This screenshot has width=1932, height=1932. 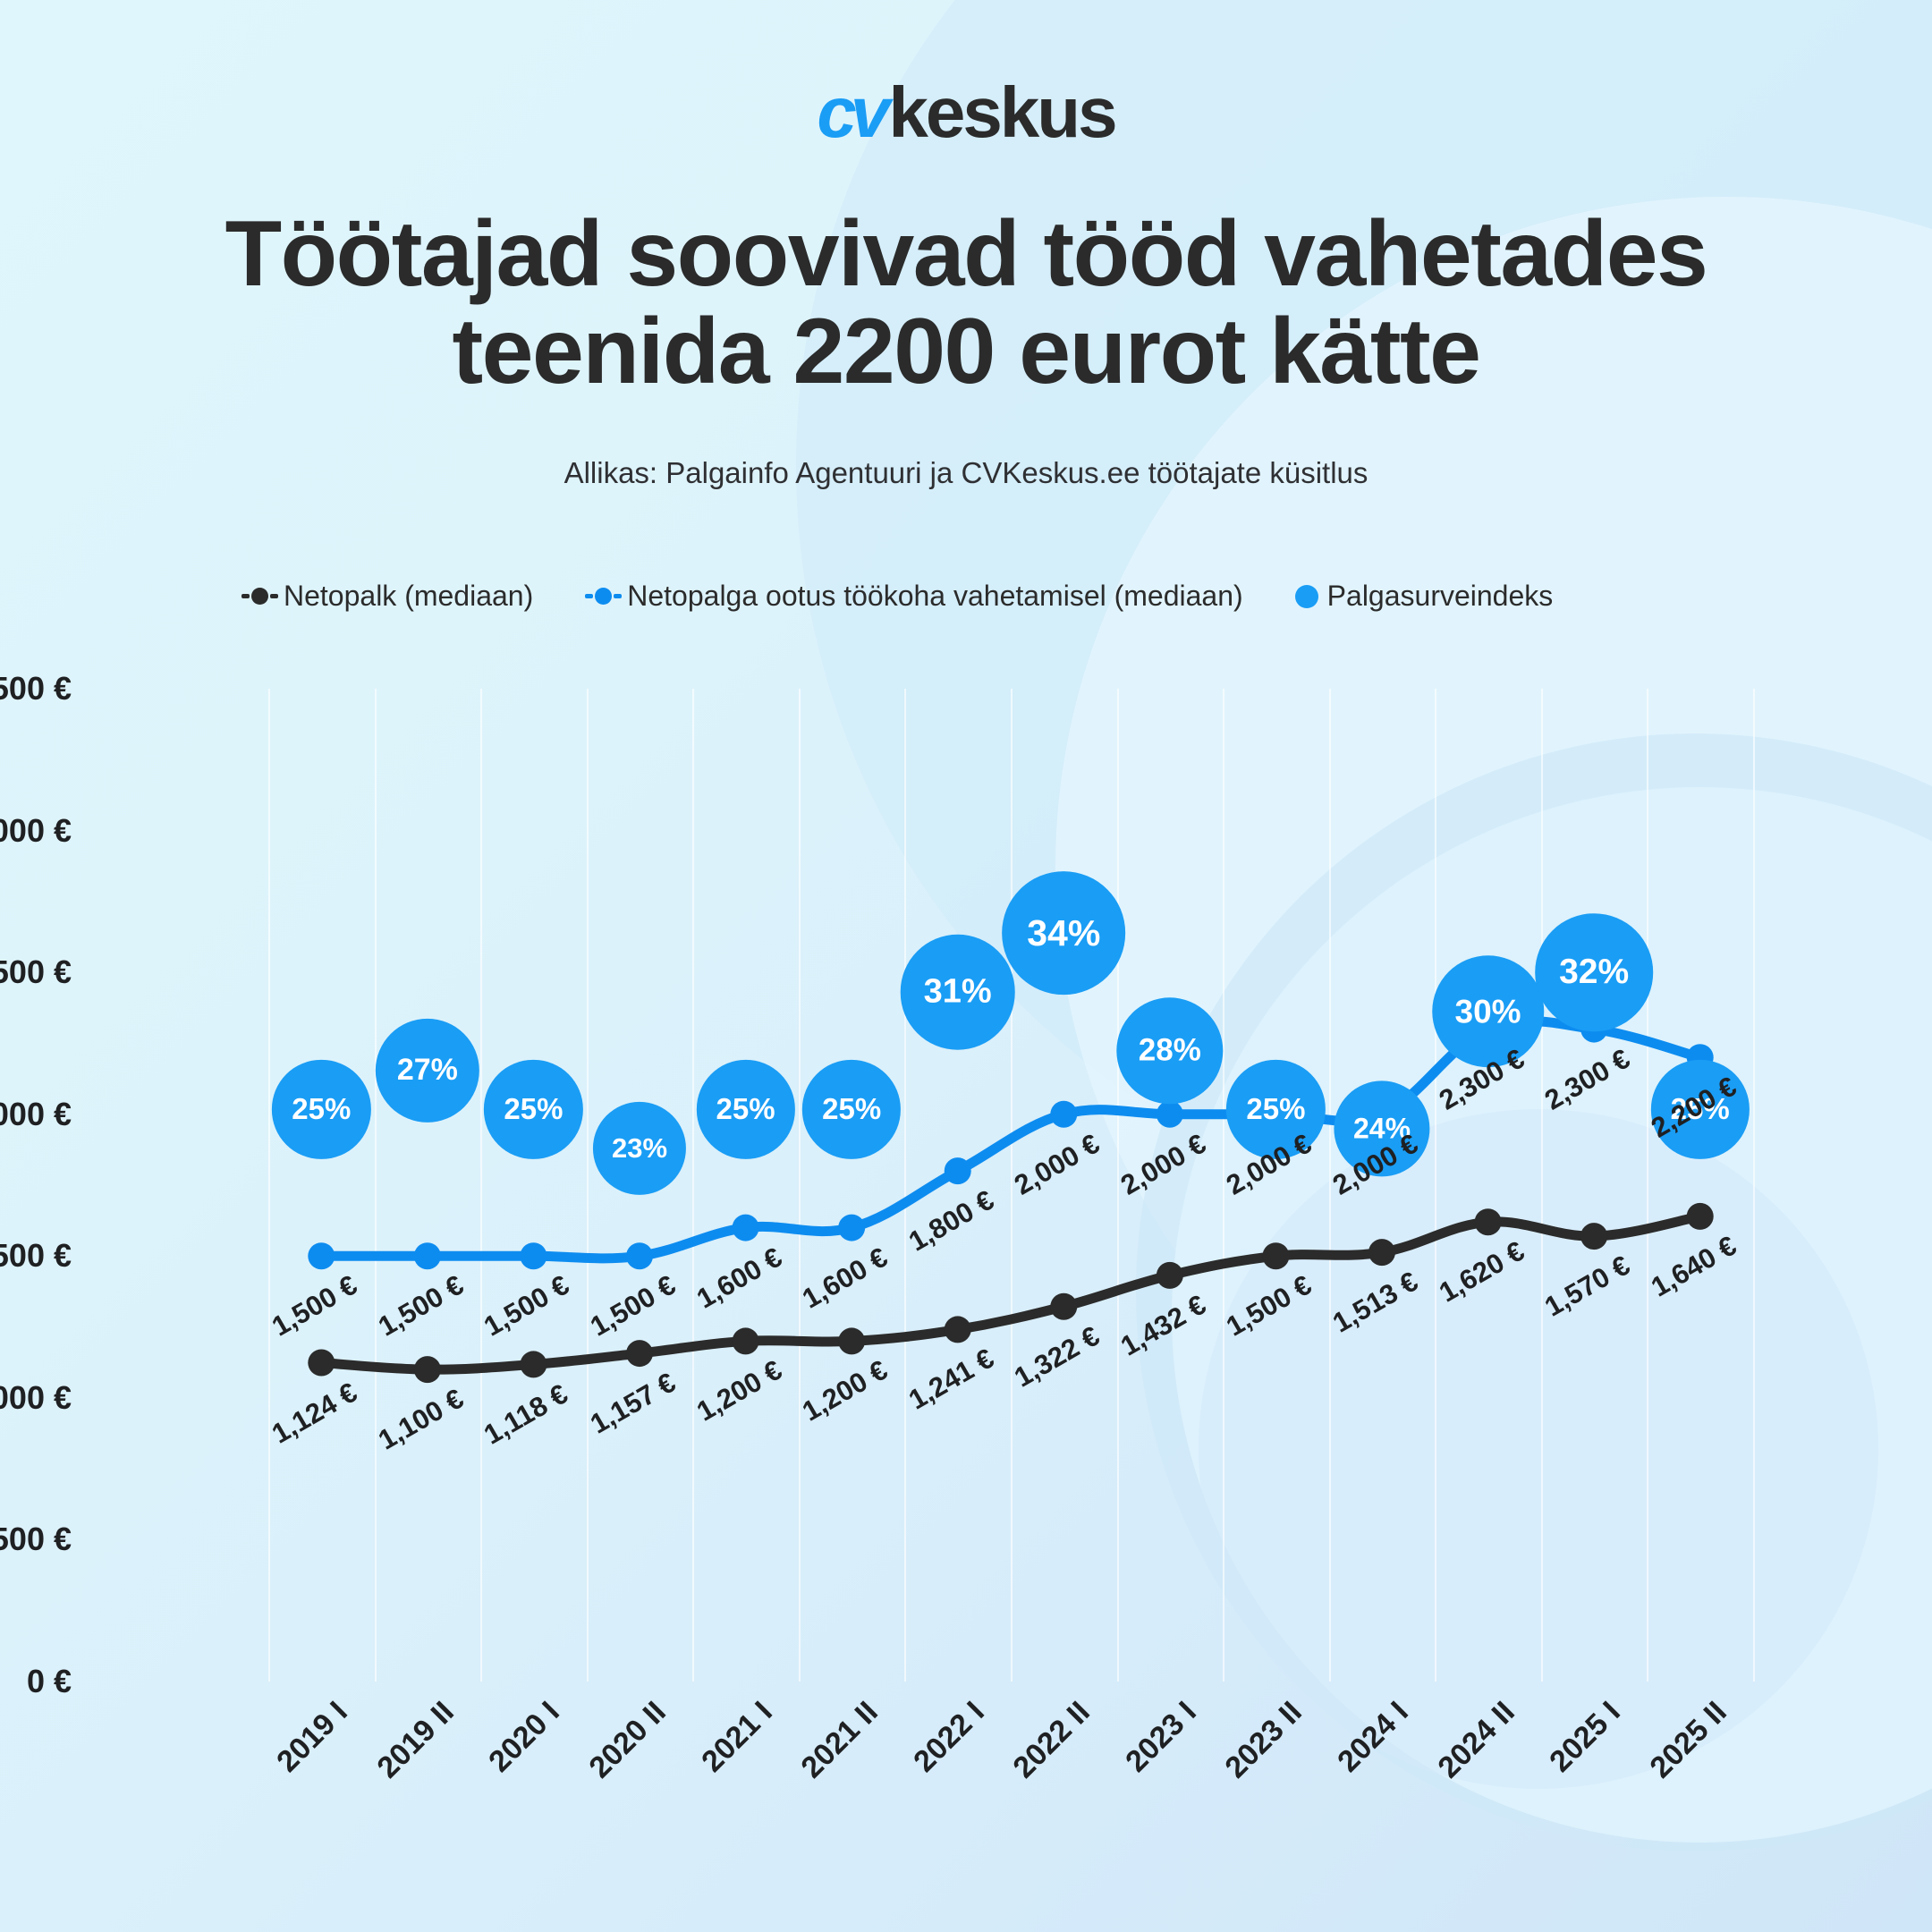 What do you see at coordinates (1440, 596) in the screenshot?
I see `legend-label: Palgasurveindeks` at bounding box center [1440, 596].